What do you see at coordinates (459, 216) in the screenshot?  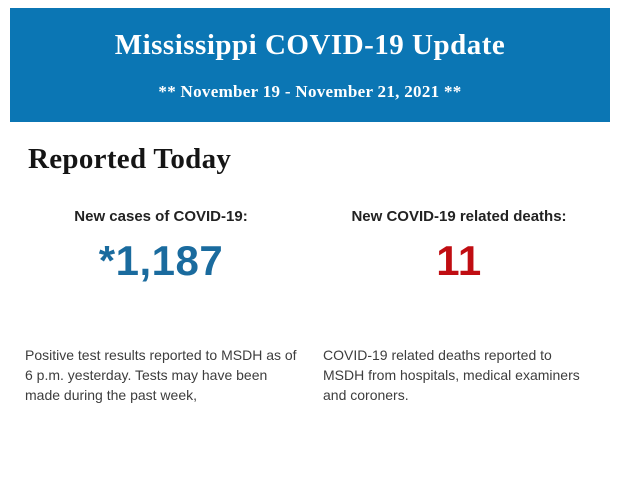 I see `new-deaths-label: New COVID-19 related deaths:` at bounding box center [459, 216].